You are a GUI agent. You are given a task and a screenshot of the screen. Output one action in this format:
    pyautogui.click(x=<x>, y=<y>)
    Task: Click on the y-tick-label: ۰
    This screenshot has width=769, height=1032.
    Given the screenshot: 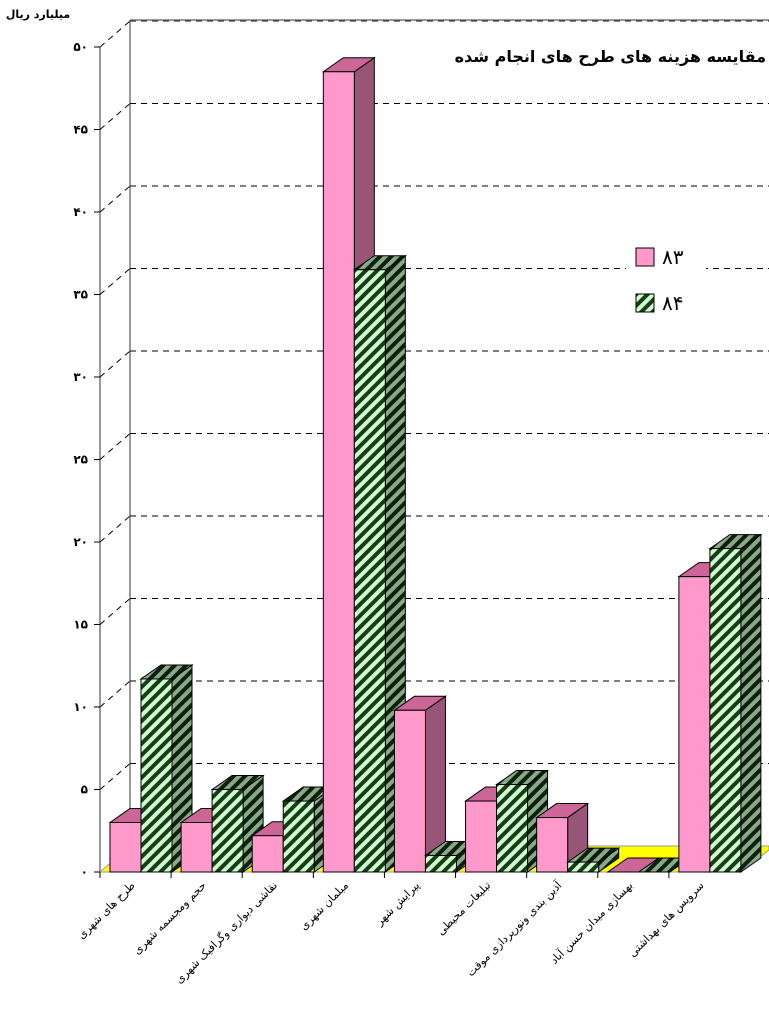 What is the action you would take?
    pyautogui.click(x=84, y=872)
    